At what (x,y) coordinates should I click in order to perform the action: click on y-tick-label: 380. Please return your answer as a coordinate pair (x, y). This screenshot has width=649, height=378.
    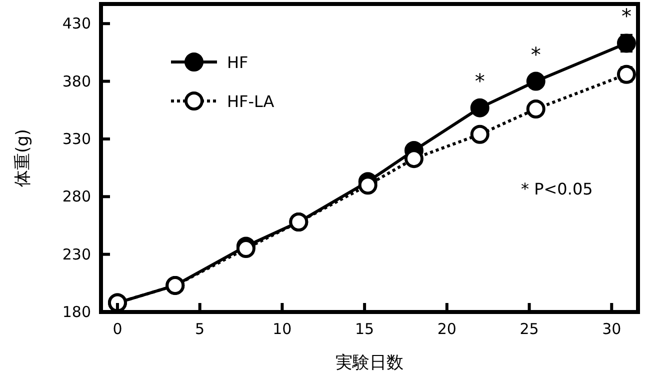
    Looking at the image, I should click on (76, 81).